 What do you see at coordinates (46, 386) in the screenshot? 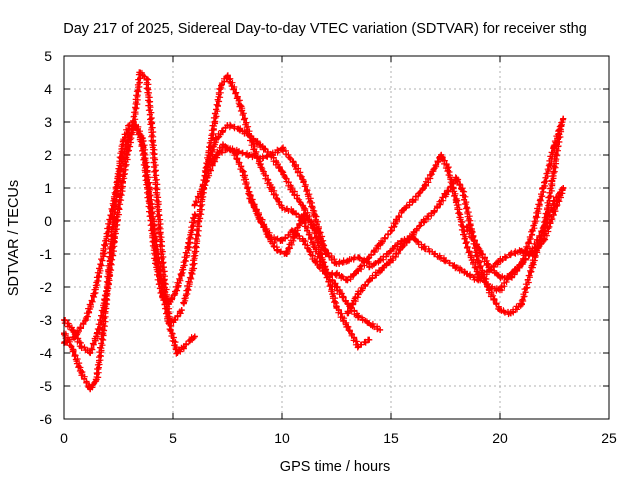
I see `y-tick-label: -5` at bounding box center [46, 386].